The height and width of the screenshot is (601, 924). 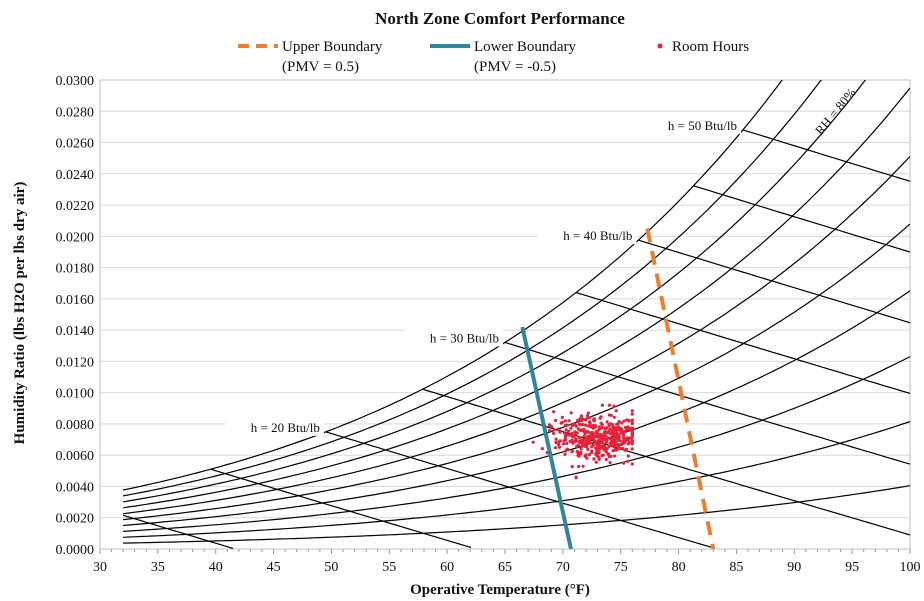 What do you see at coordinates (216, 567) in the screenshot?
I see `x-tick-label: 40` at bounding box center [216, 567].